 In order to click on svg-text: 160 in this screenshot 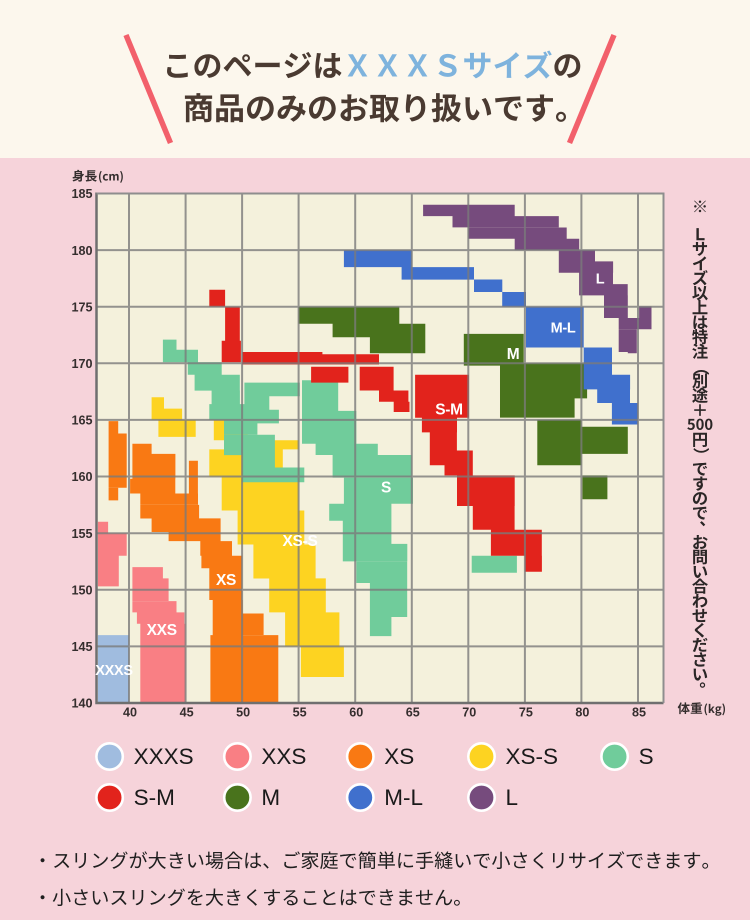, I will do `click(81, 477)`.